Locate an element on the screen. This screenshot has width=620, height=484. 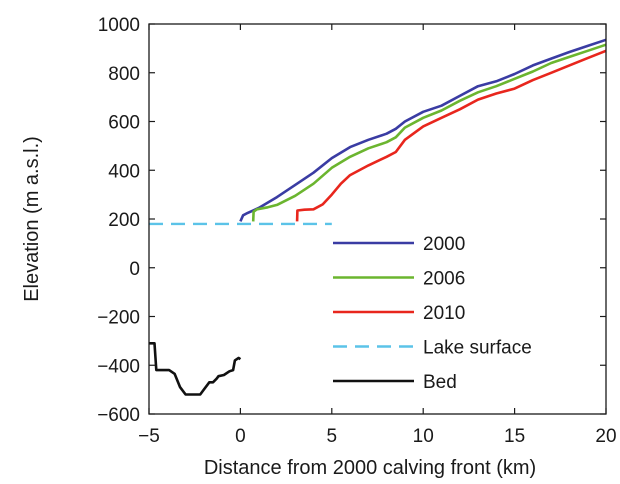
y-tick-label: 600 is located at coordinates (124, 123).